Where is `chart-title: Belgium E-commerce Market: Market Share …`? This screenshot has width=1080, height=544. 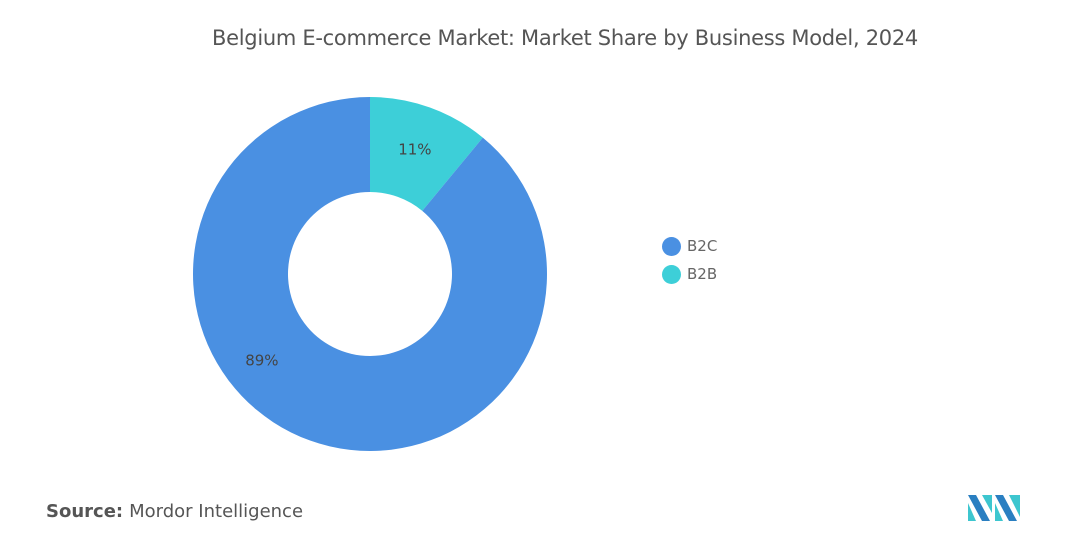
chart-title: Belgium E-commerce Market: Market Share … is located at coordinates (565, 38).